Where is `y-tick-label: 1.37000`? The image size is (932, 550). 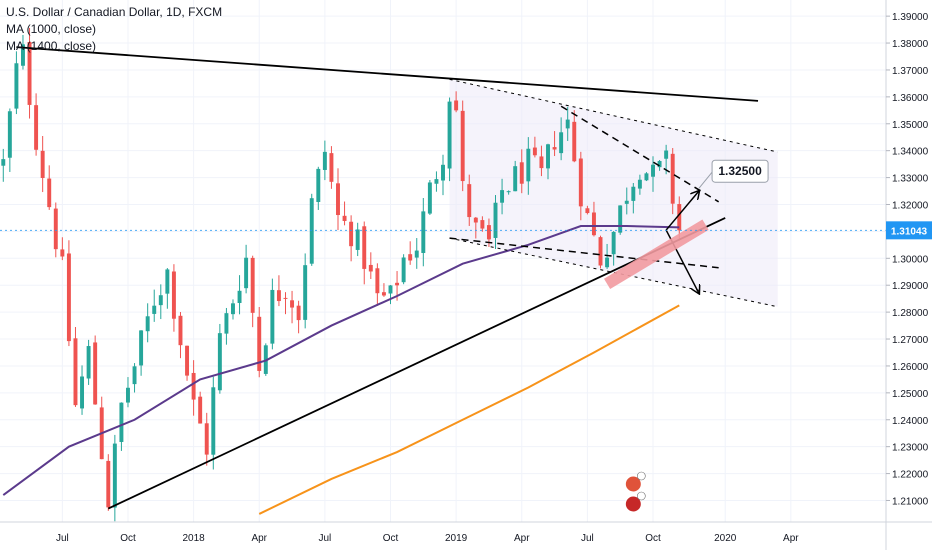 y-tick-label: 1.37000 is located at coordinates (910, 71).